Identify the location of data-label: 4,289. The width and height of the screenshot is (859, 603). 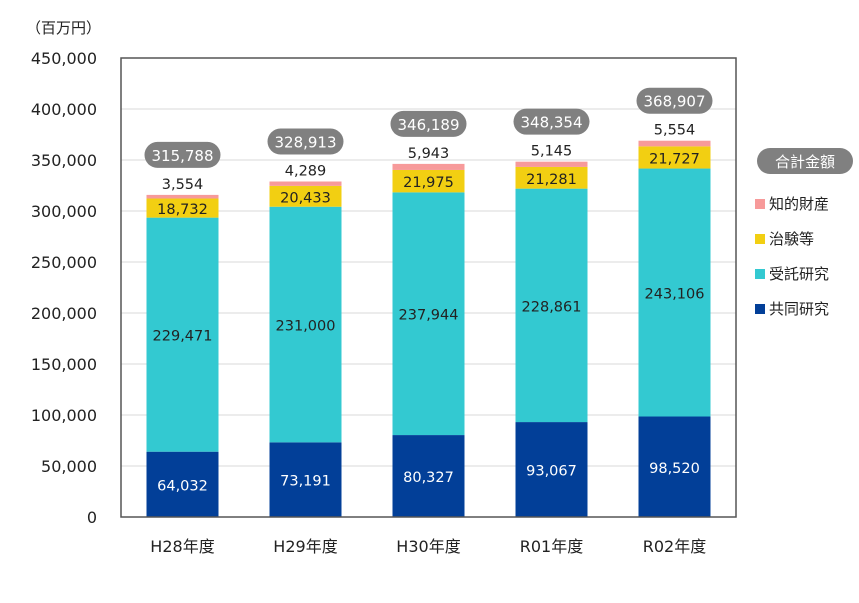
(306, 172).